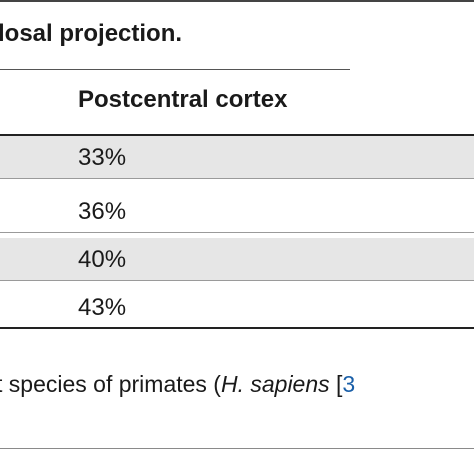 The width and height of the screenshot is (474, 474). Describe the element at coordinates (336, 384) in the screenshot. I see `footnote-bracket: [` at that location.